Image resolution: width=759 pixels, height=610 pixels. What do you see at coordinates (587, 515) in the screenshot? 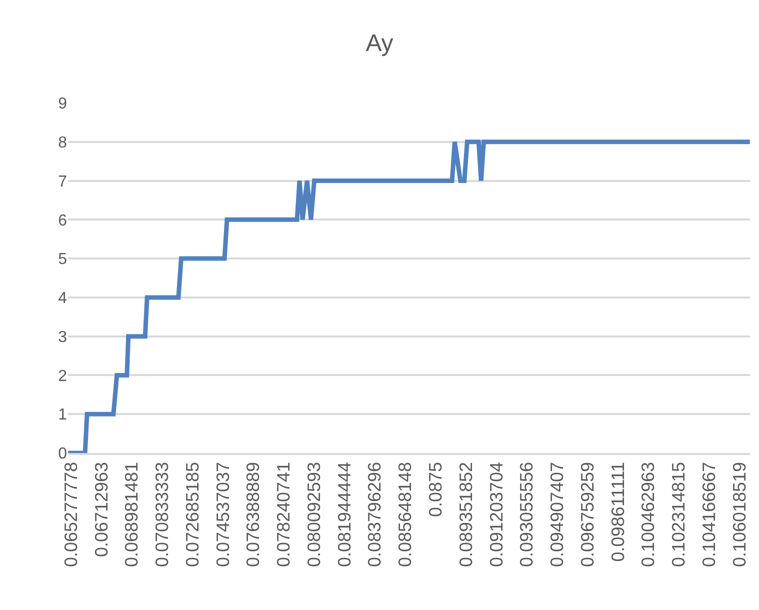
I see `x-tick-label: 0.096759259` at bounding box center [587, 515].